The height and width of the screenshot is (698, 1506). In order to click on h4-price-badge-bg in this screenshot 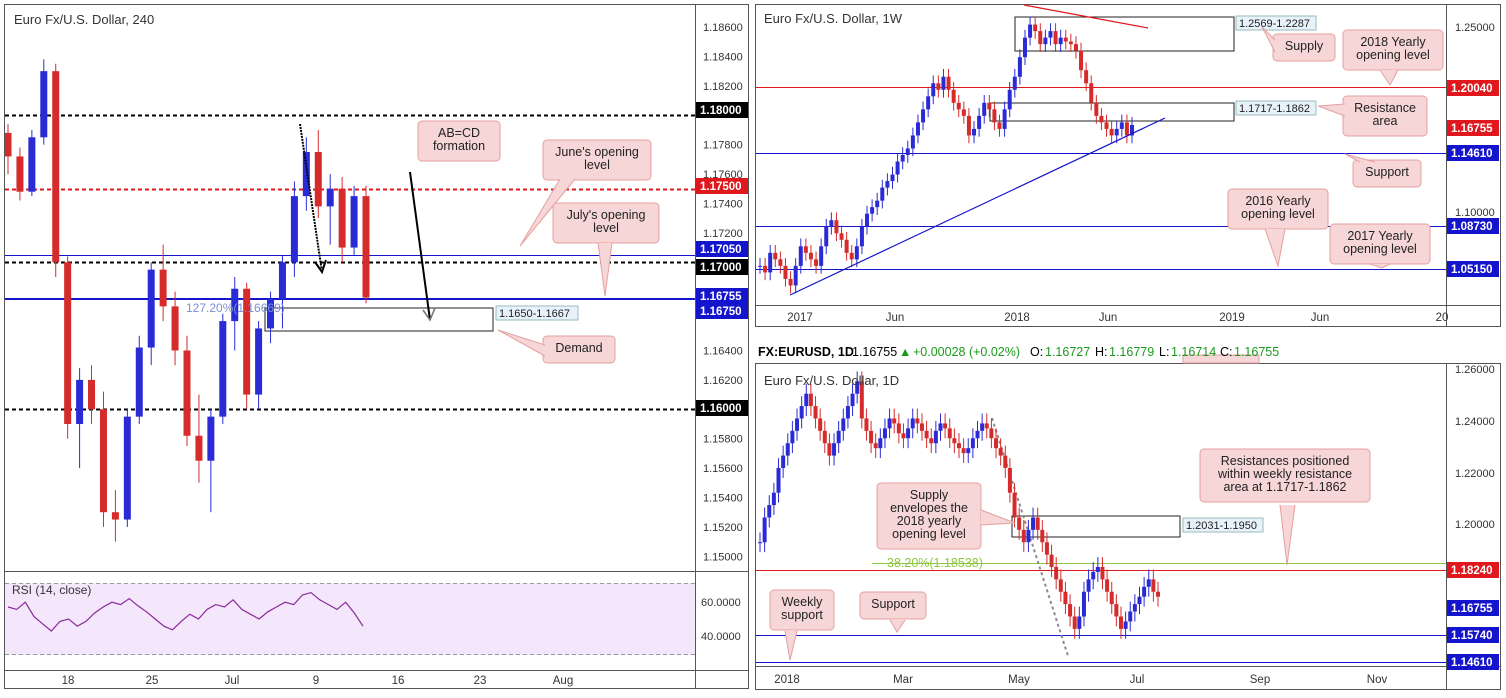, I will do `click(722, 311)`.